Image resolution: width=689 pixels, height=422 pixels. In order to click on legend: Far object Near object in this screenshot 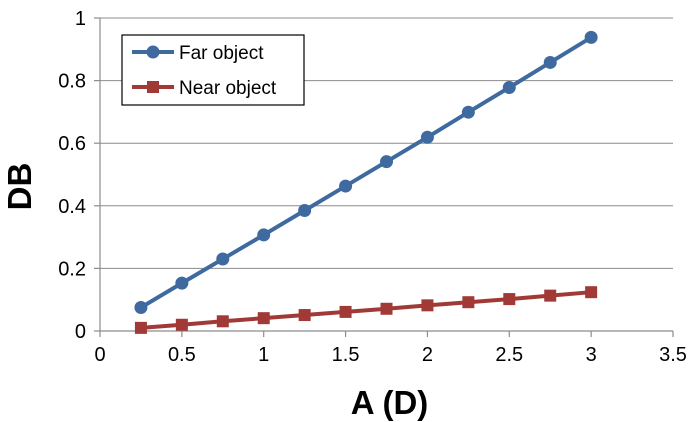, I will do `click(213, 70)`.